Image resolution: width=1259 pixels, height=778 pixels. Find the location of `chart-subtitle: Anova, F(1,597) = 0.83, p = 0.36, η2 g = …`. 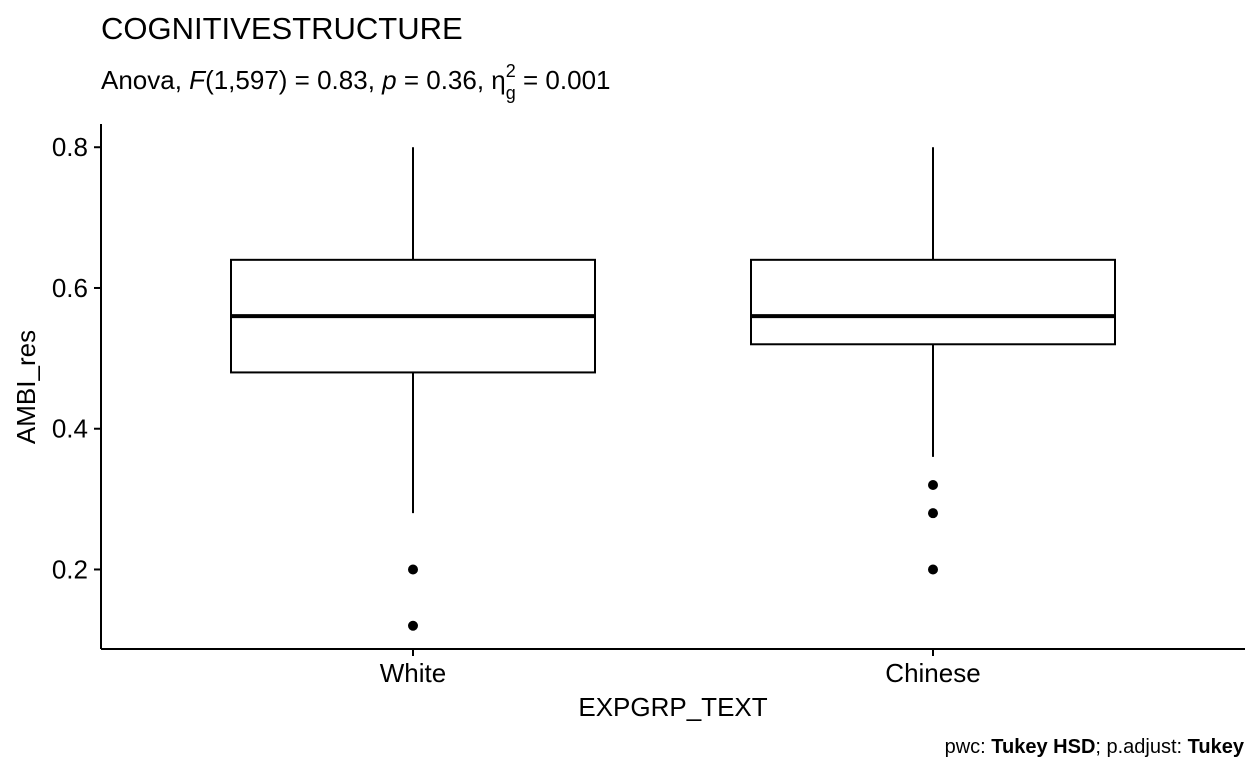

chart-subtitle: Anova, F(1,597) = 0.83, p = 0.36, η2 g = … is located at coordinates (356, 82).